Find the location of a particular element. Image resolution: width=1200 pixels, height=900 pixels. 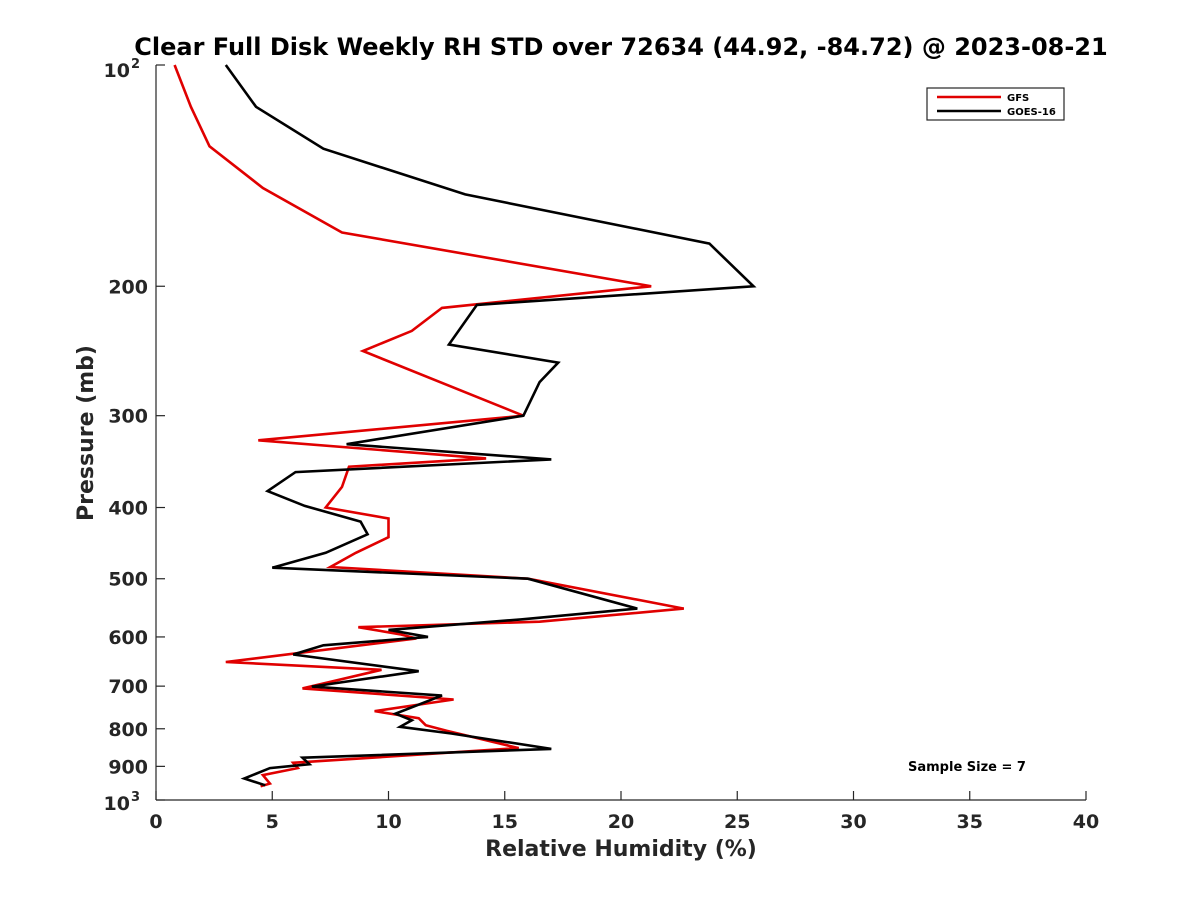

x-axis-ticks: 0 5 10 15 20 25 30 35 40 is located at coordinates (624, 812).